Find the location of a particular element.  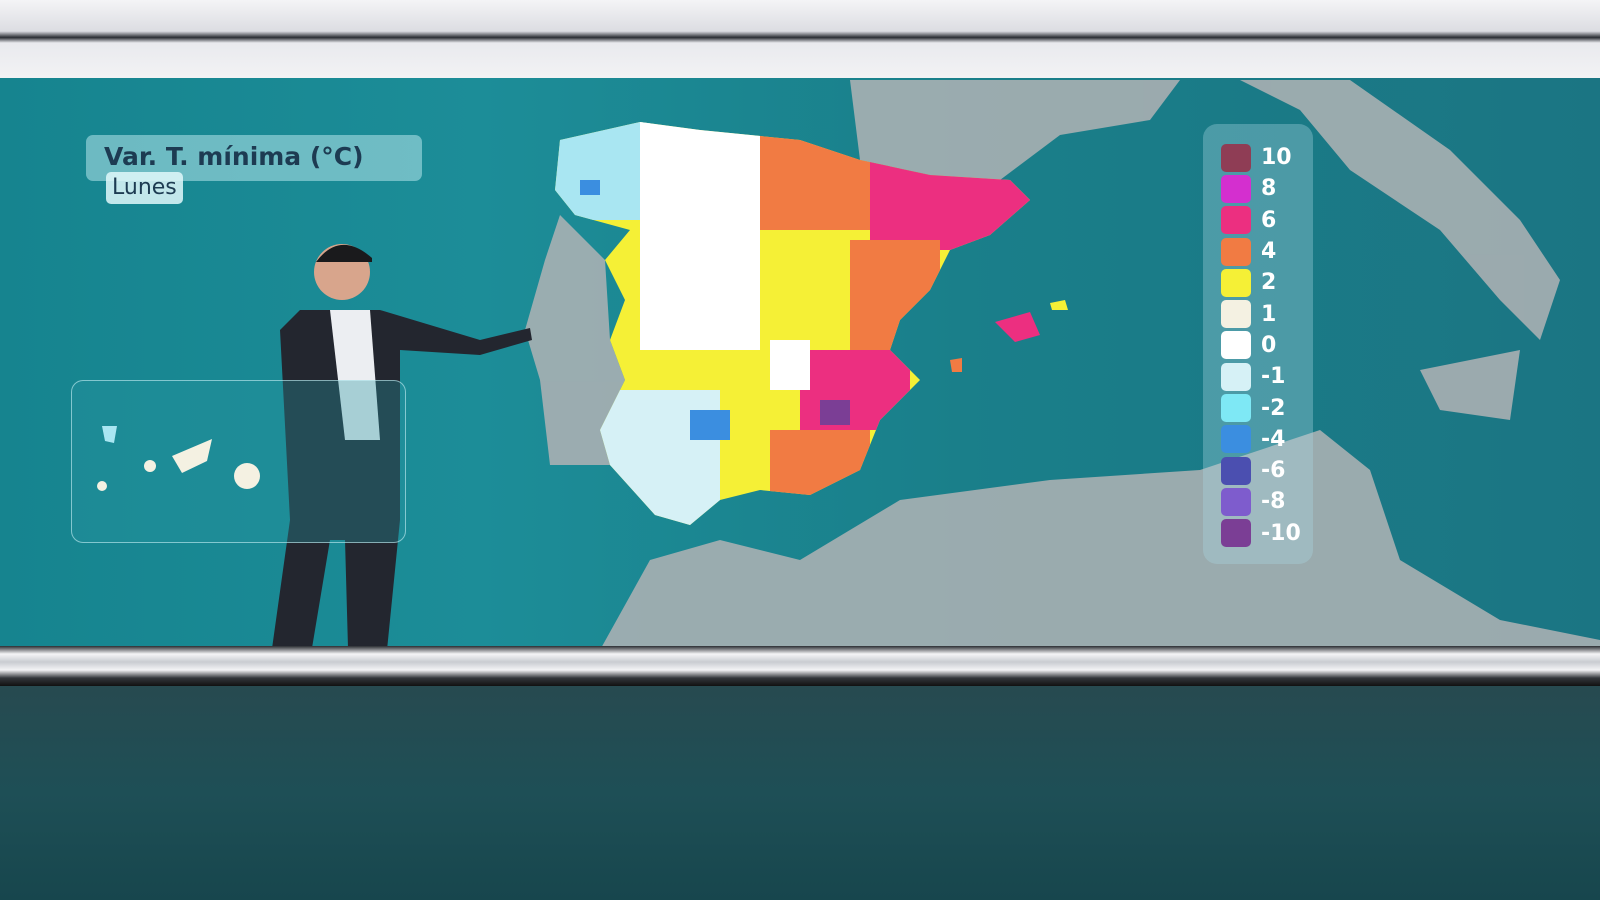

france-land is located at coordinates (1015, 130).